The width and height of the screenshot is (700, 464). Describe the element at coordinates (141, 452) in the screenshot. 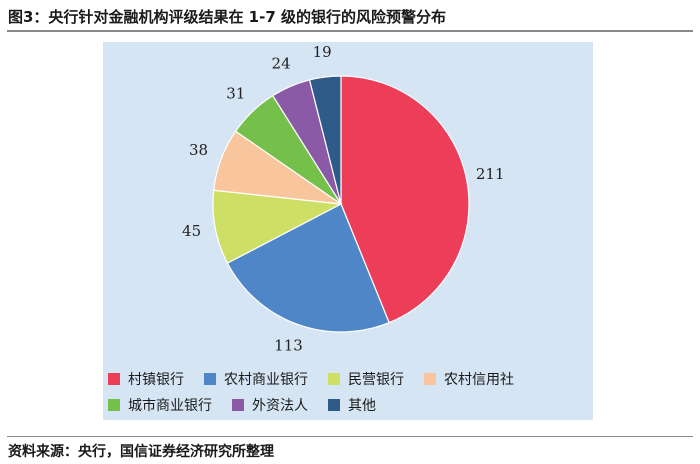

I see `source-note: 资料来源：央行，国信证券经济研究所整理` at that location.